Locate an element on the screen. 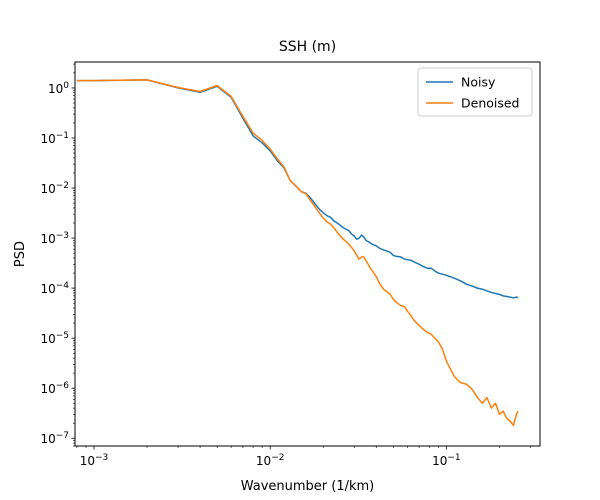  y-tick-label: 10⁻³ is located at coordinates (54, 238).